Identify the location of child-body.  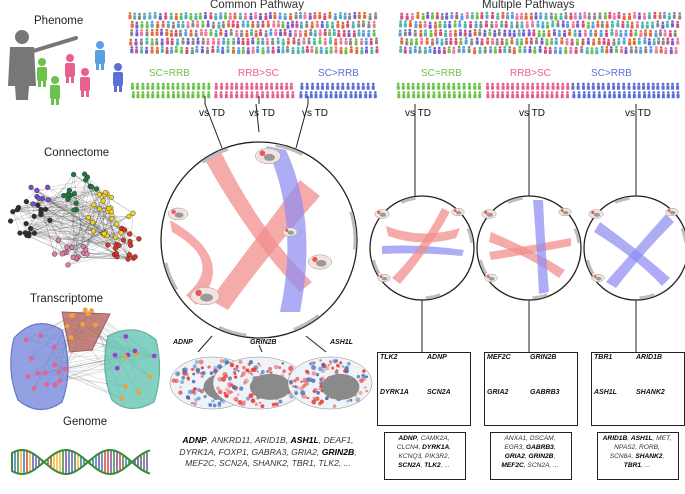
(42, 74).